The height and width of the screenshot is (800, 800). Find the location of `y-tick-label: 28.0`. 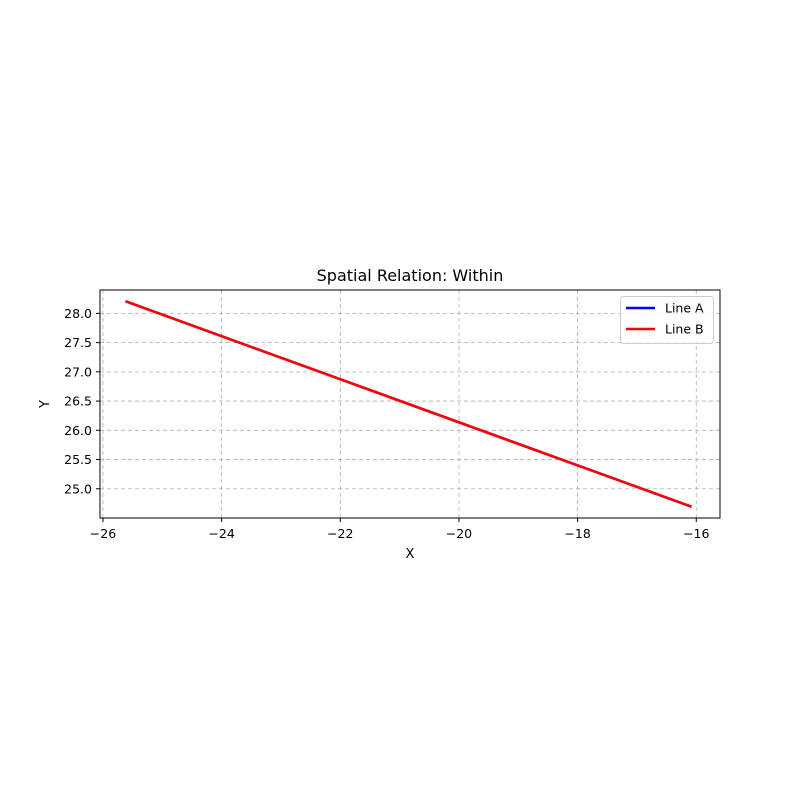

y-tick-label: 28.0 is located at coordinates (78, 313).